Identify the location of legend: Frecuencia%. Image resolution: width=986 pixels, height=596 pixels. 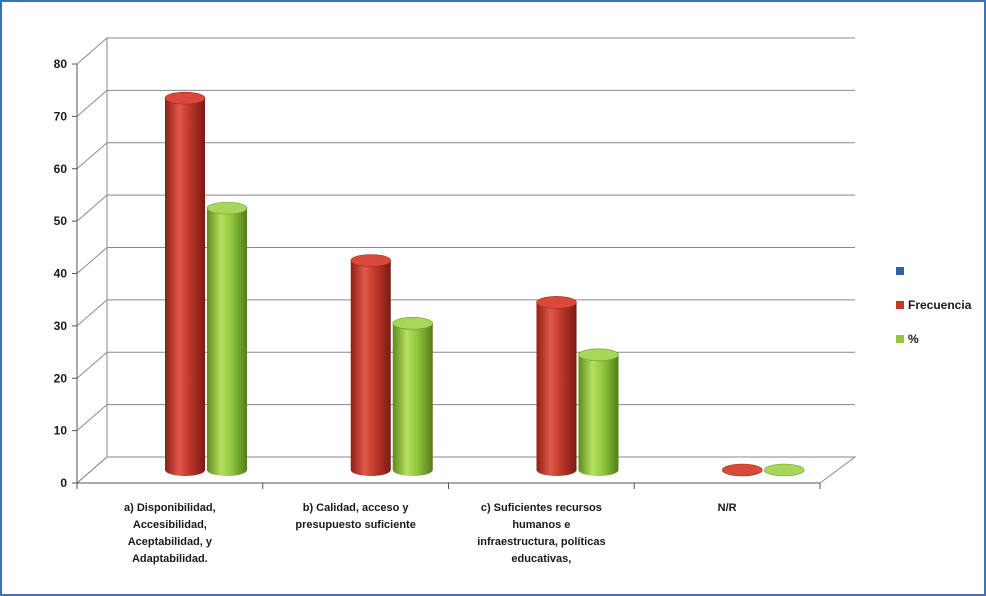
(934, 306).